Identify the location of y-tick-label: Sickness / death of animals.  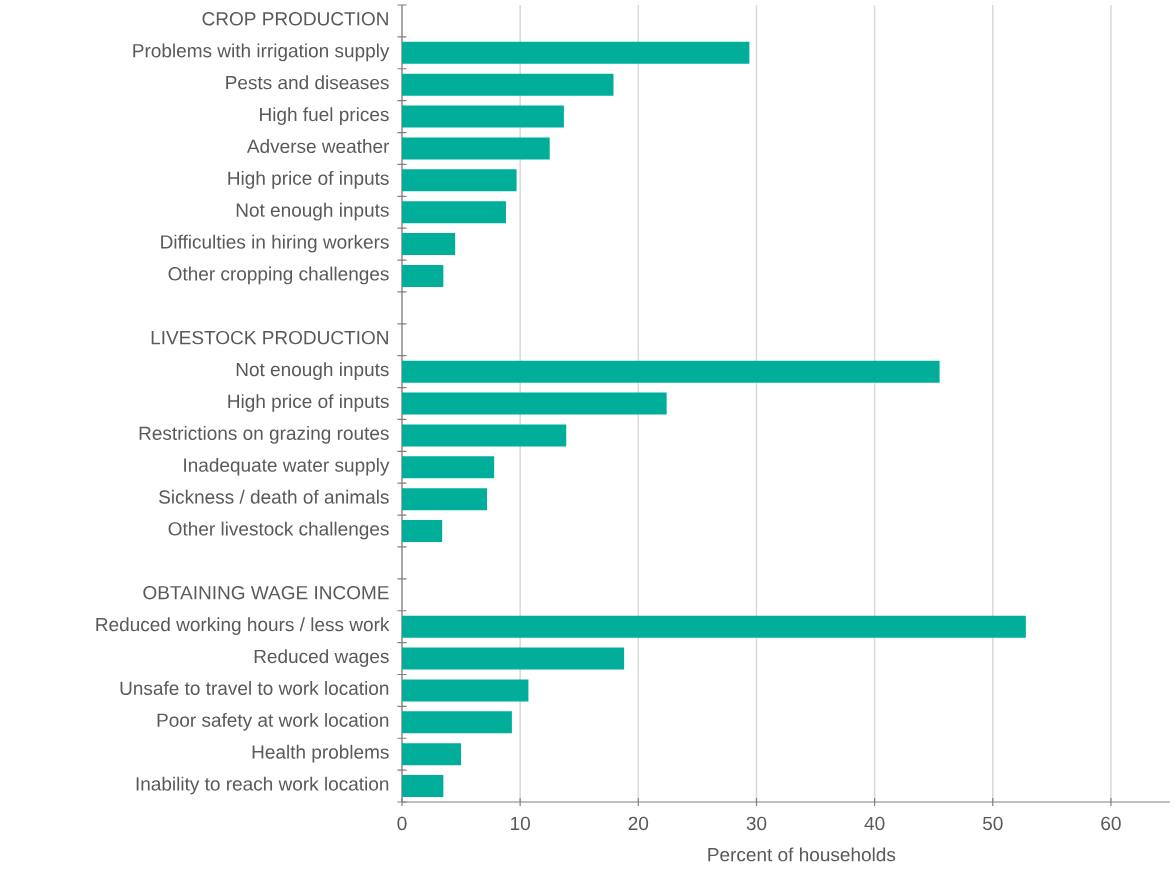
(274, 496).